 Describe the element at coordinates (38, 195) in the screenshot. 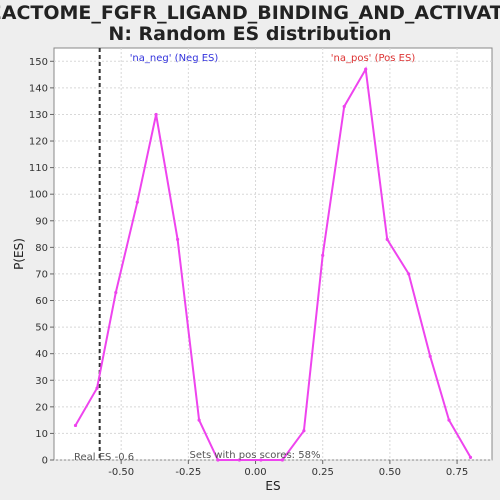

I see `y-tick-label: 100` at that location.